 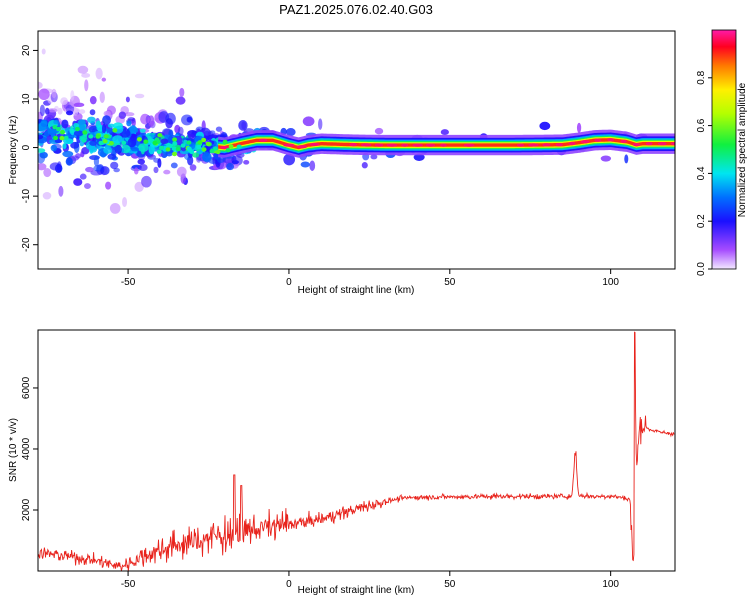 What do you see at coordinates (701, 125) in the screenshot?
I see `colorbar-tick-label: 0.6` at bounding box center [701, 125].